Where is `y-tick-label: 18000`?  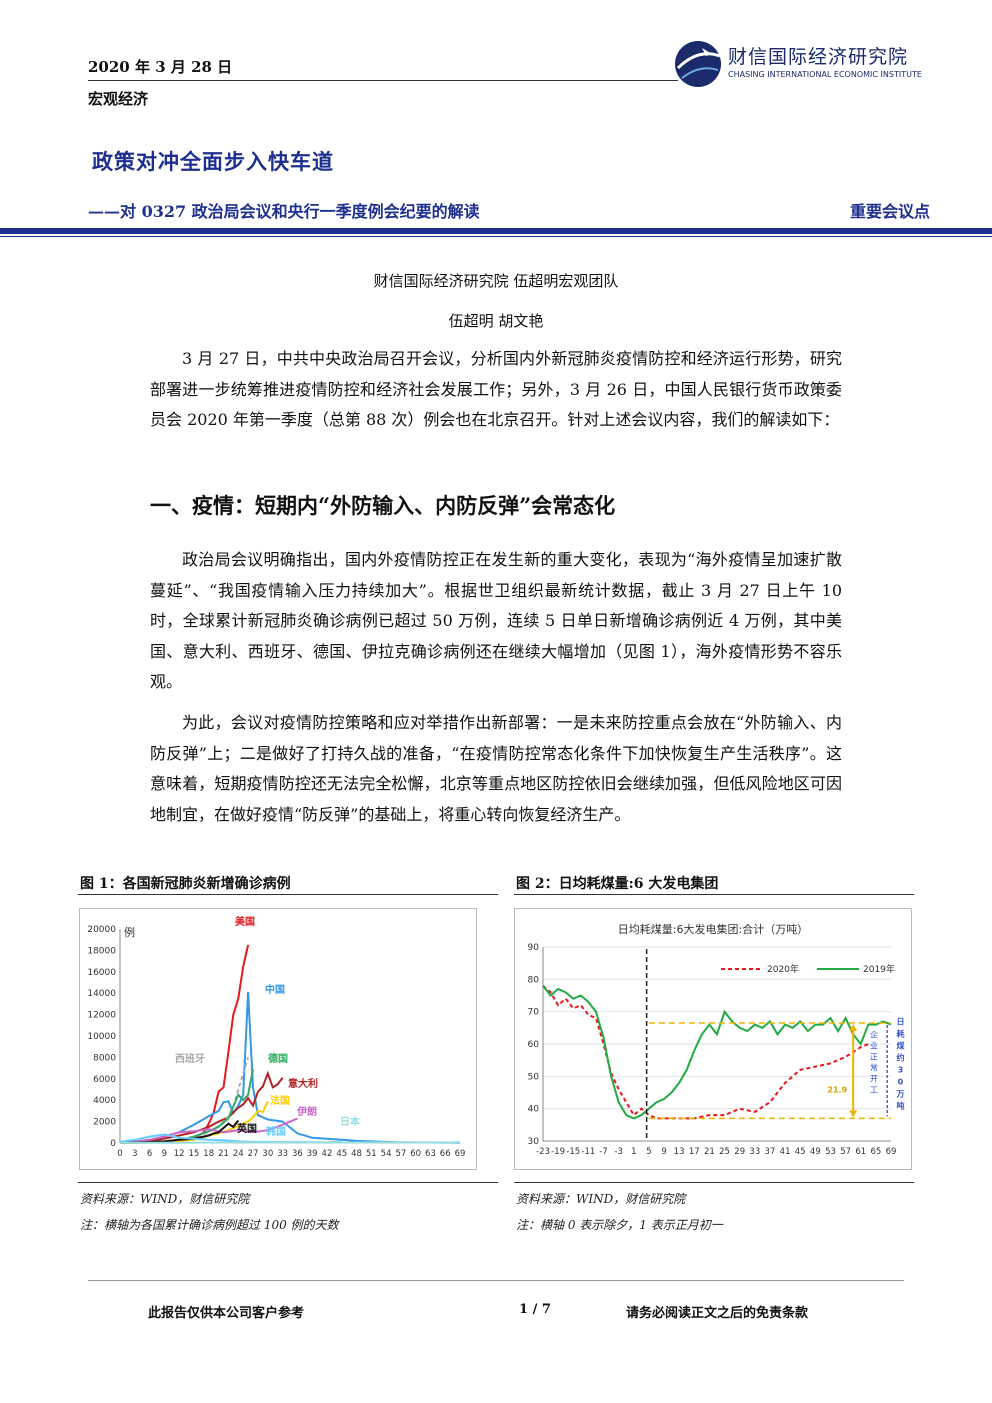 y-tick-label: 18000 is located at coordinates (101, 951).